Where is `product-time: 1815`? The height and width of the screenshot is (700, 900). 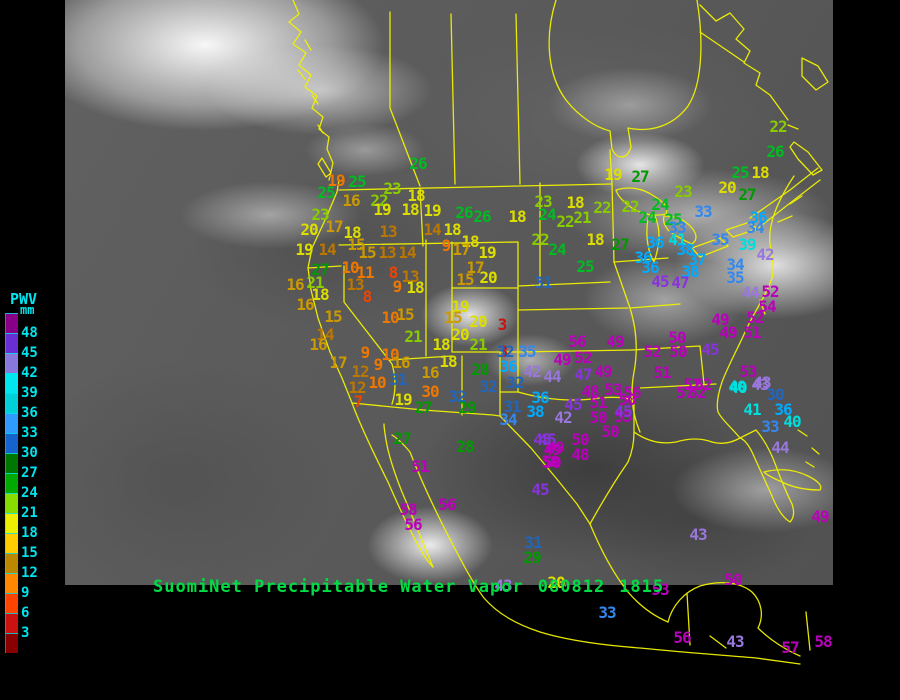 product-time: 1815 is located at coordinates (642, 587).